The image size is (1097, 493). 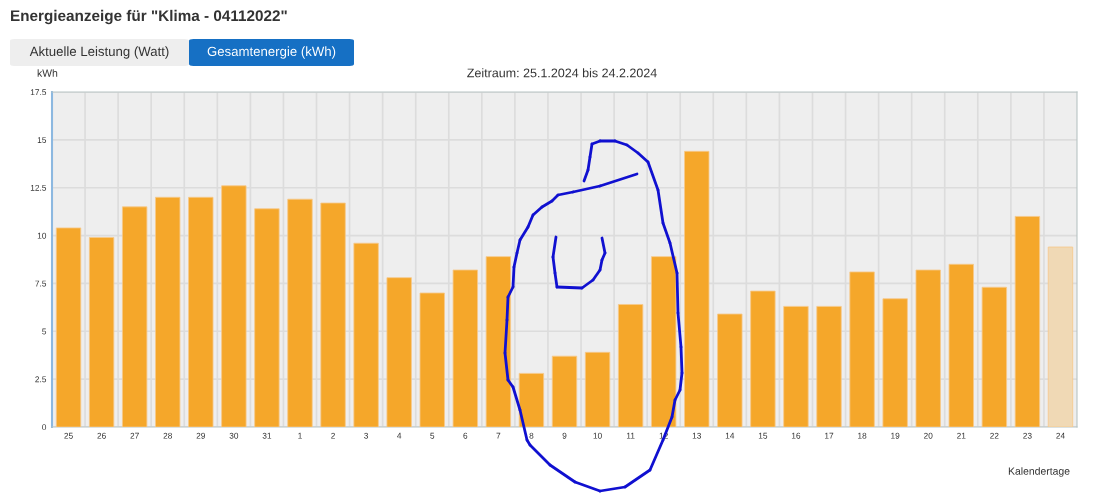 I want to click on y-tick-label: 7.5, so click(x=41, y=283).